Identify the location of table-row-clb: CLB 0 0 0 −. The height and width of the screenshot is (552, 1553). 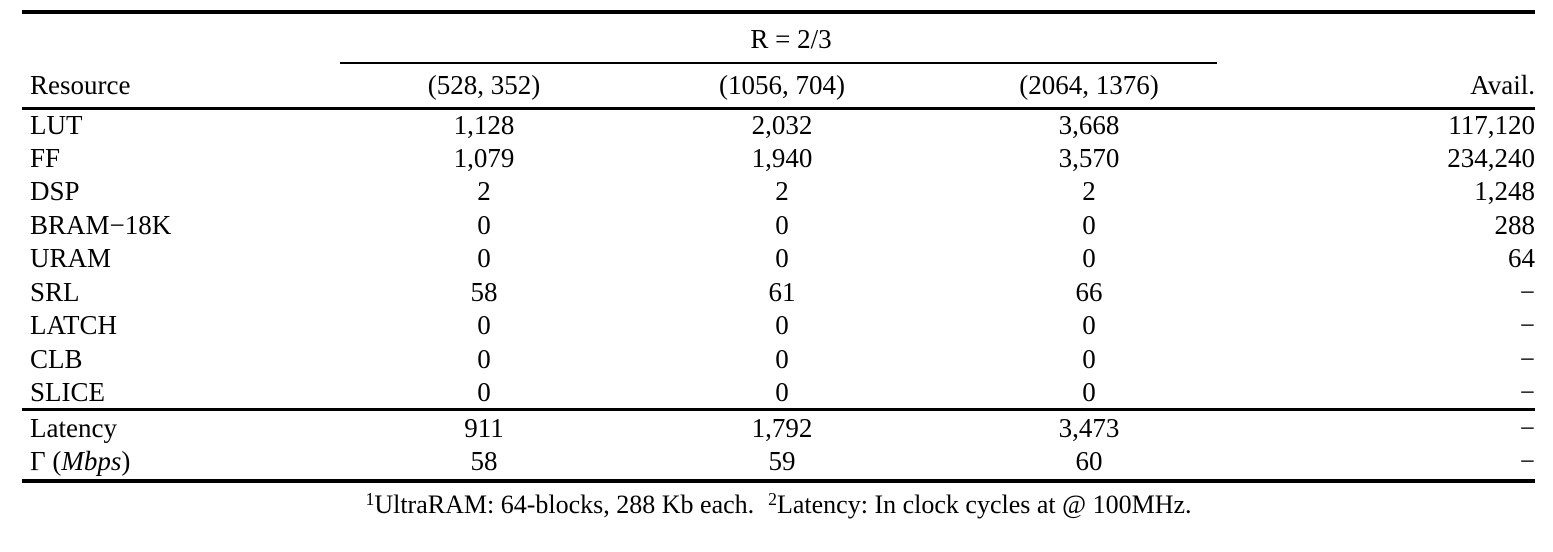
(778, 360).